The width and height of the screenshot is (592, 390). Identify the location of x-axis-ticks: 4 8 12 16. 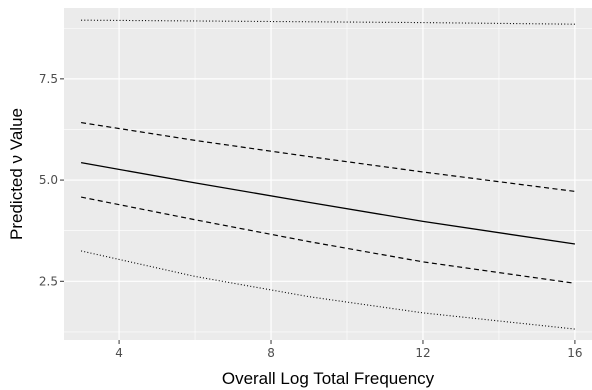
(349, 350).